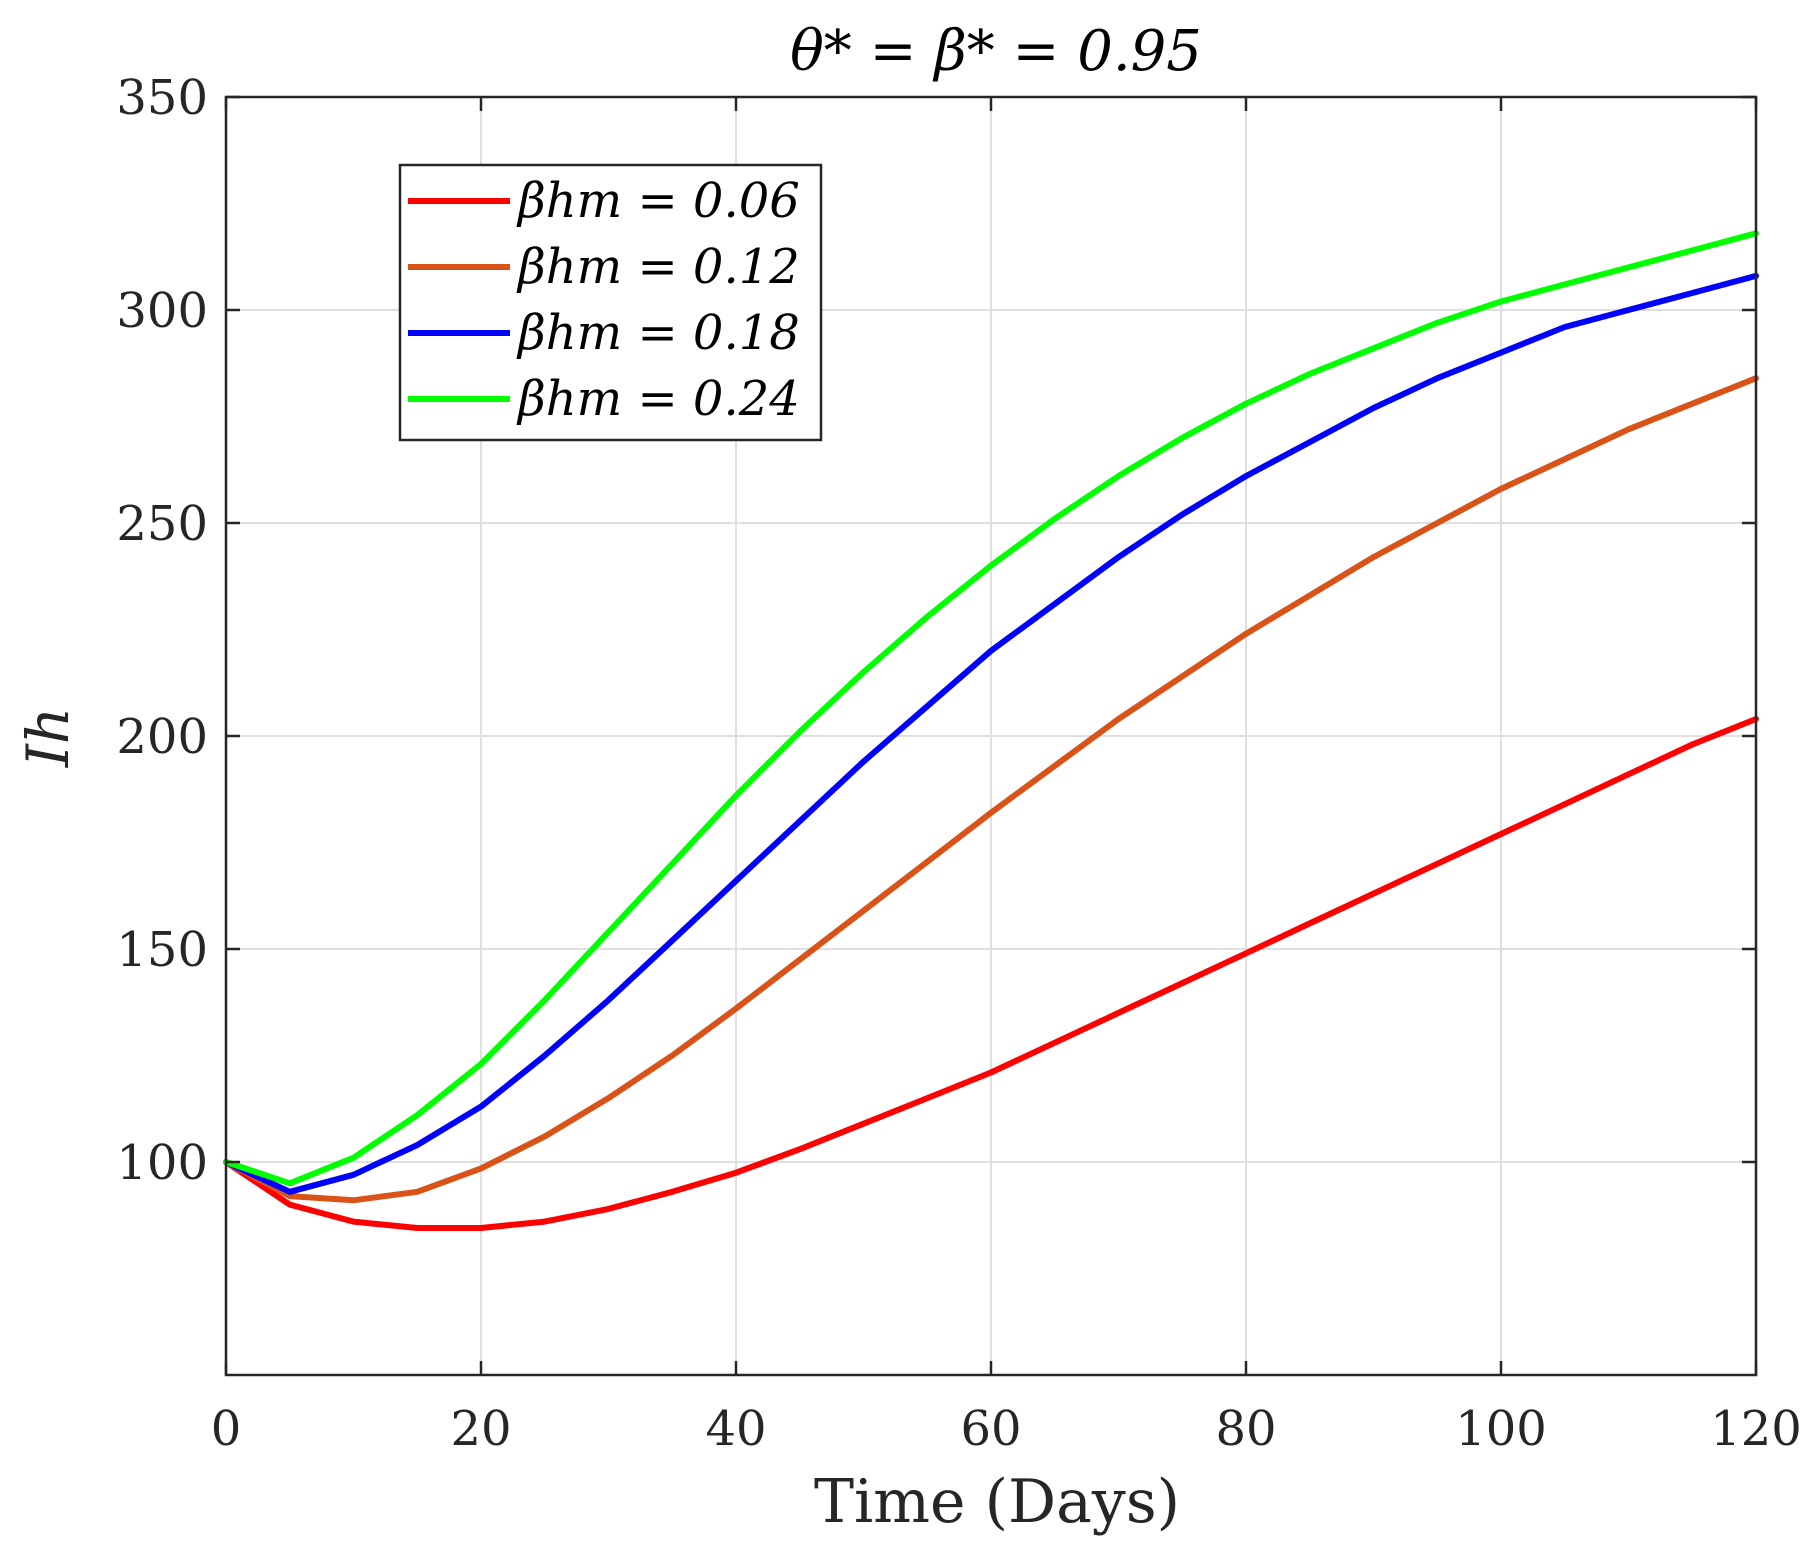 The height and width of the screenshot is (1553, 1819). I want to click on x-tick-label: 80, so click(1245, 1429).